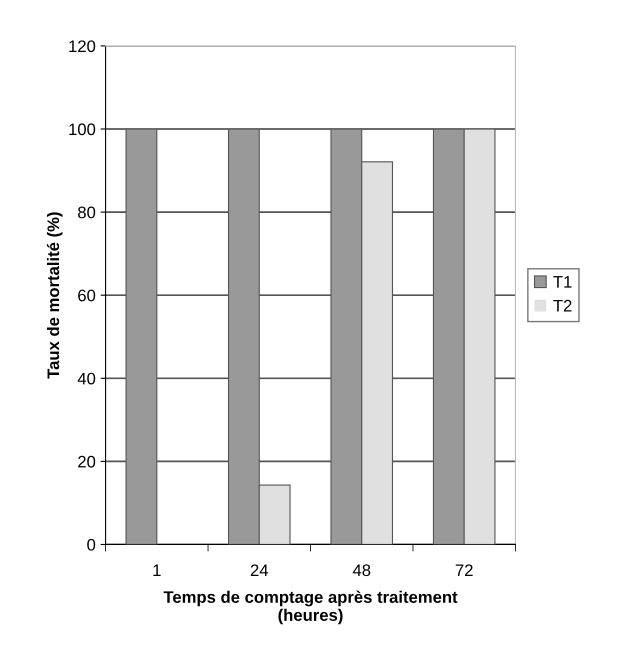  Describe the element at coordinates (157, 570) in the screenshot. I see `x-tick-label: 1` at that location.